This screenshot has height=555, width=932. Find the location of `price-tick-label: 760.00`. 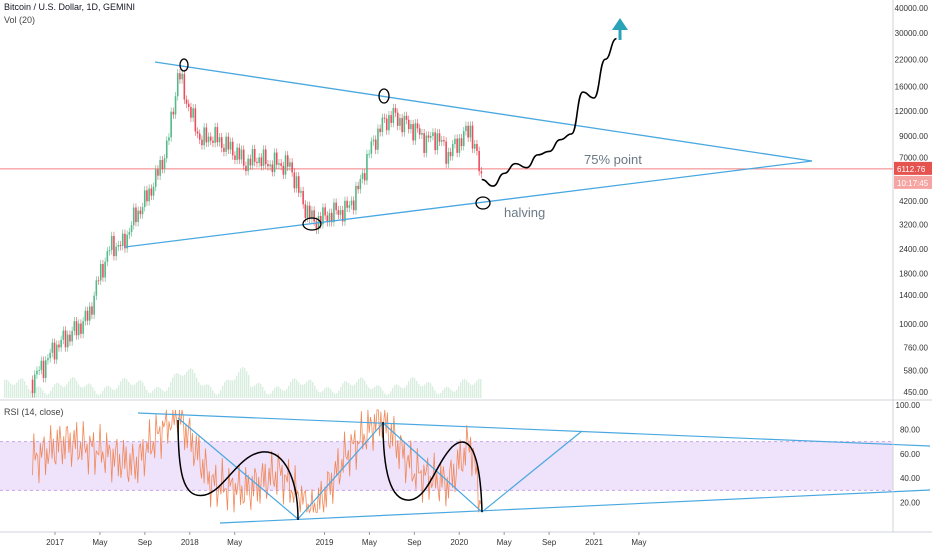

price-tick-label: 760.00 is located at coordinates (916, 347).